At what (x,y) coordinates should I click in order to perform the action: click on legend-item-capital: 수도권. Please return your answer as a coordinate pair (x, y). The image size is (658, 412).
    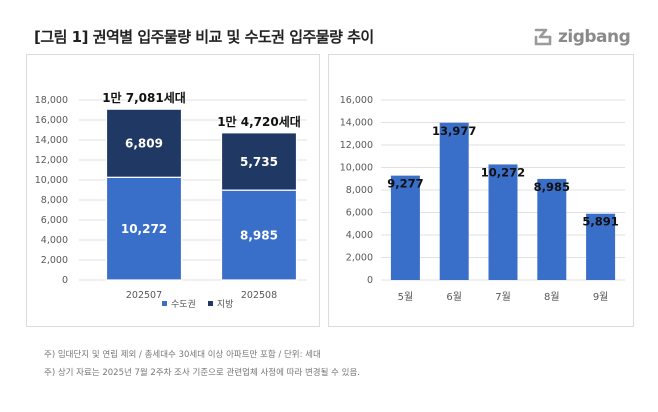
    Looking at the image, I should click on (179, 303).